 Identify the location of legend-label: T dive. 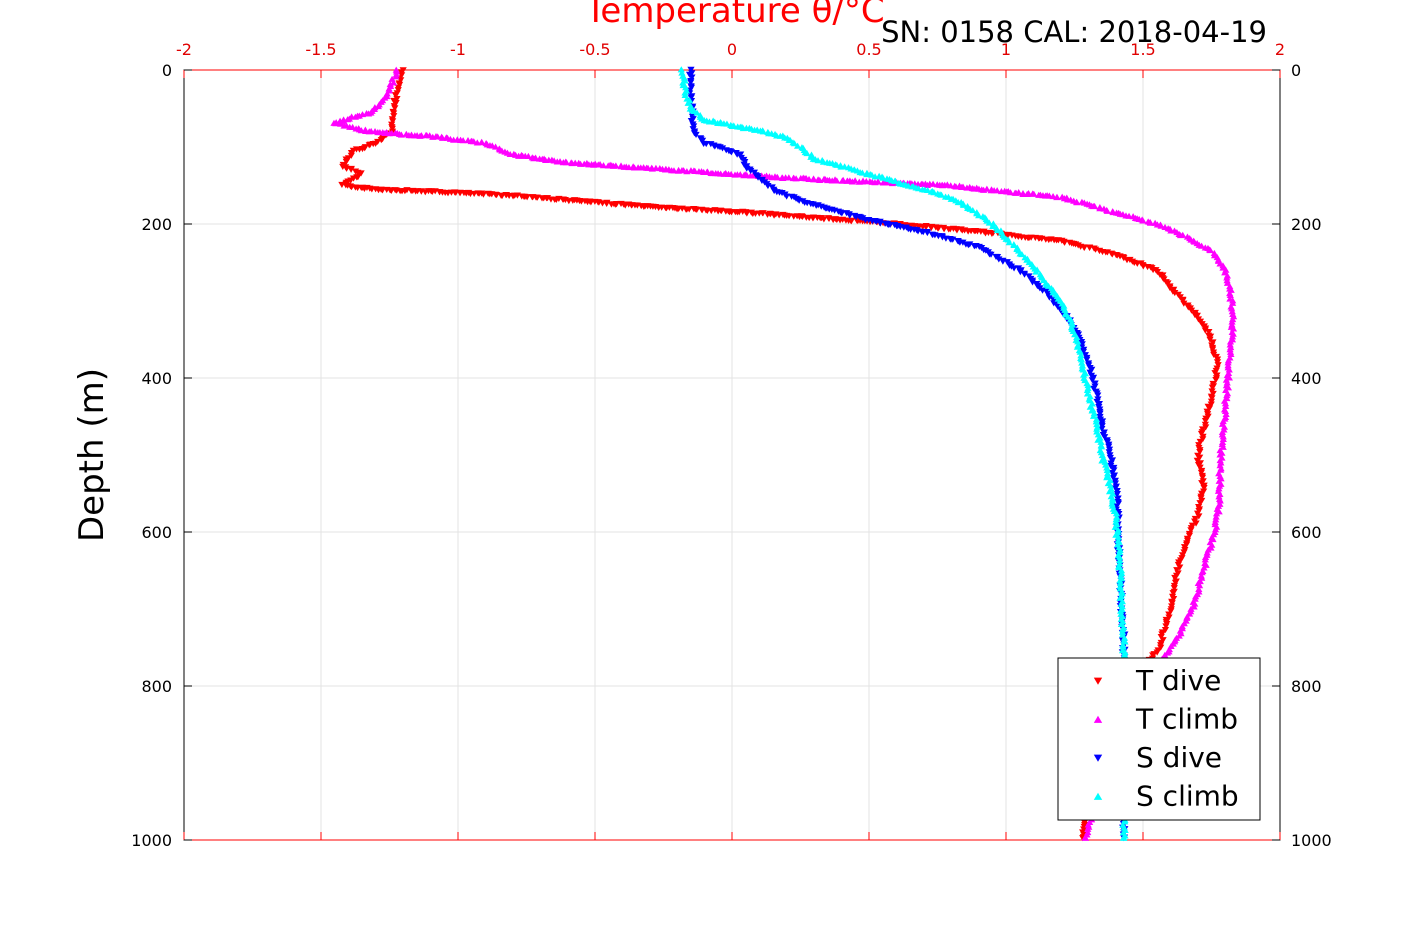
(1178, 680).